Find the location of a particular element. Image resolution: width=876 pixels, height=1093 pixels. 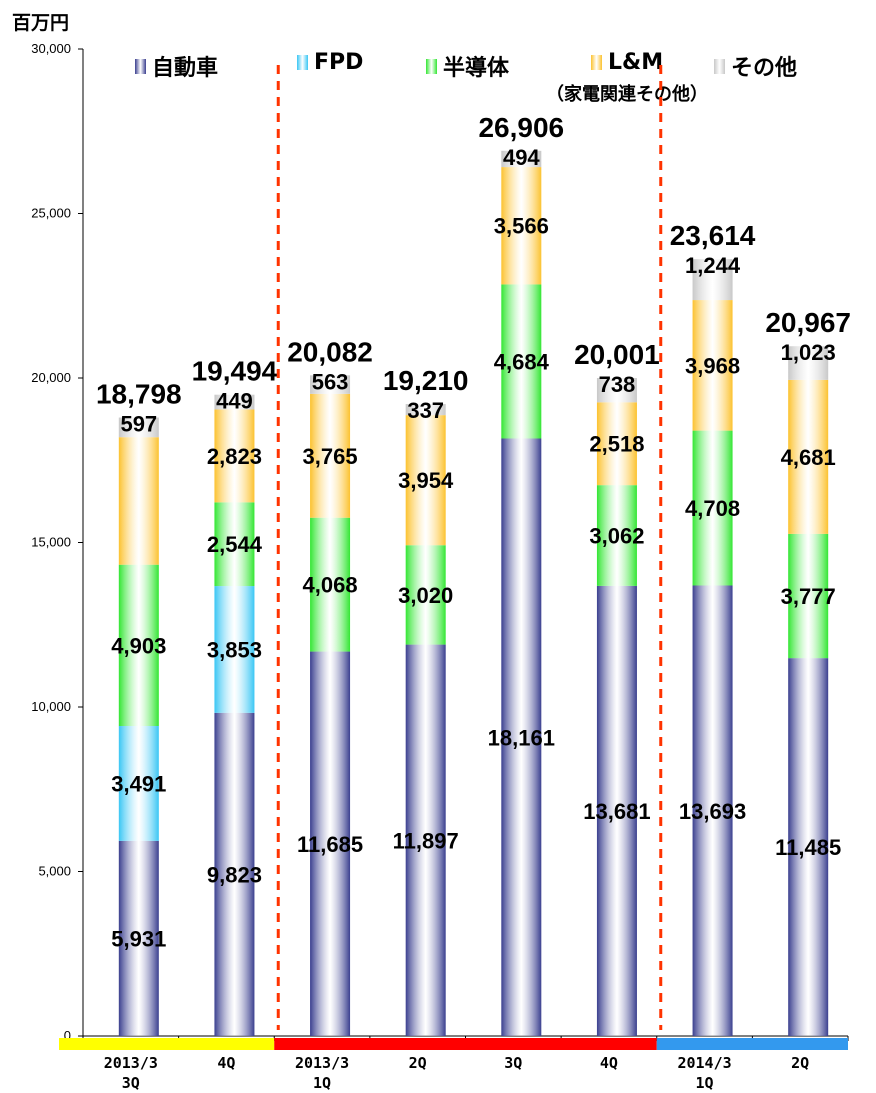

data-label-lm: 3,566 is located at coordinates (521, 226).